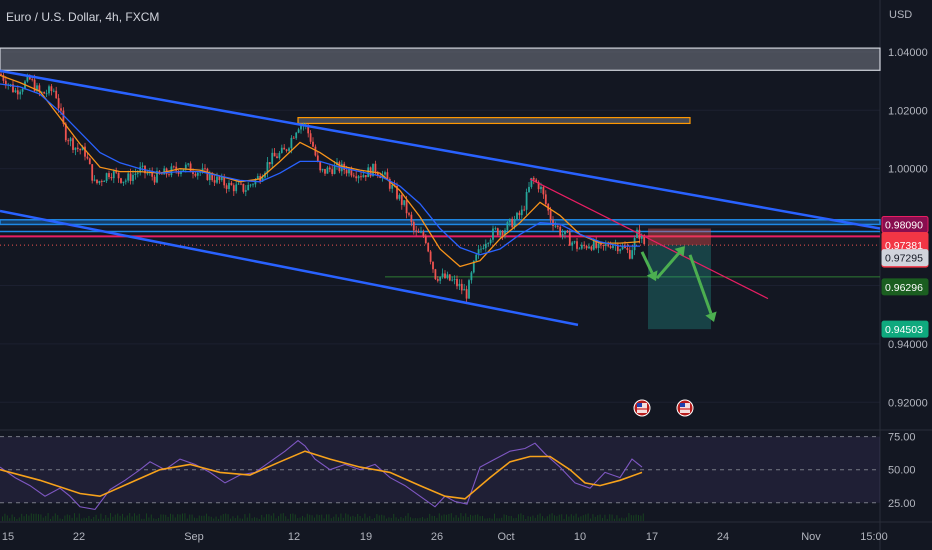  What do you see at coordinates (652, 537) in the screenshot?
I see `time-tick-label: 17` at bounding box center [652, 537].